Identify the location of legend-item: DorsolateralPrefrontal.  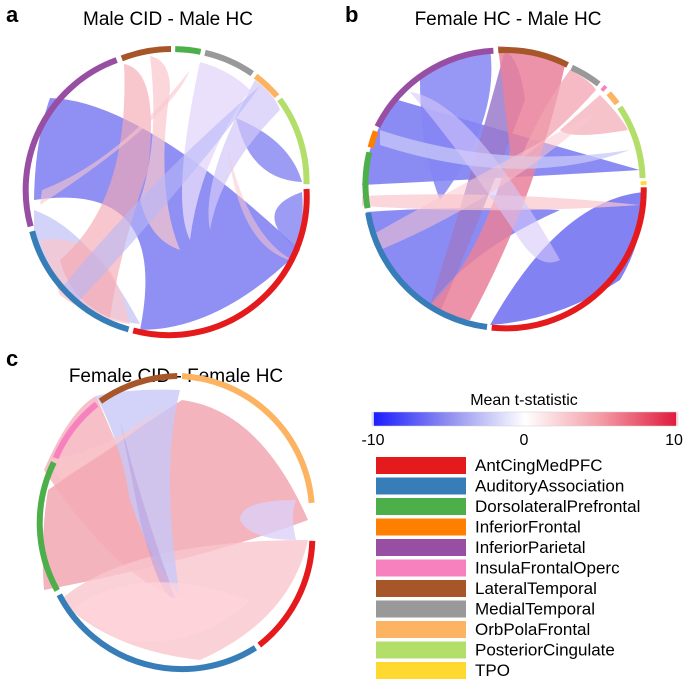
(508, 506).